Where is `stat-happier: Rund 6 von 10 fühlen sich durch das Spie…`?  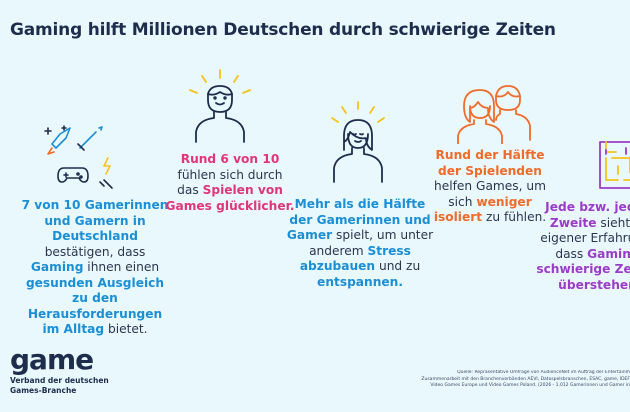
stat-happier: Rund 6 von 10 fühlen sich durch das Spie… is located at coordinates (230, 183).